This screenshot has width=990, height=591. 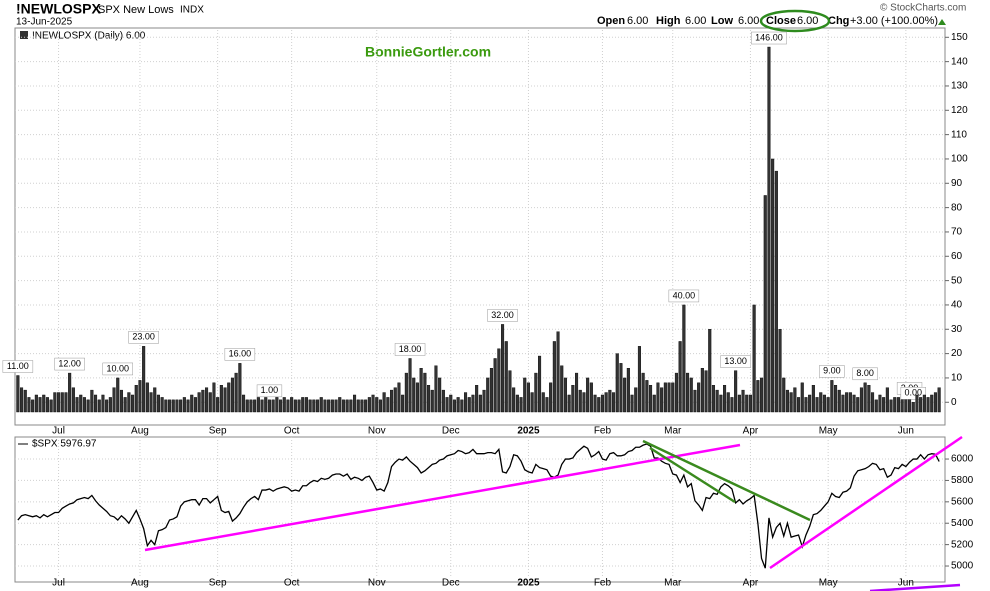 What do you see at coordinates (603, 431) in the screenshot?
I see `x-tick-label: Feb` at bounding box center [603, 431].